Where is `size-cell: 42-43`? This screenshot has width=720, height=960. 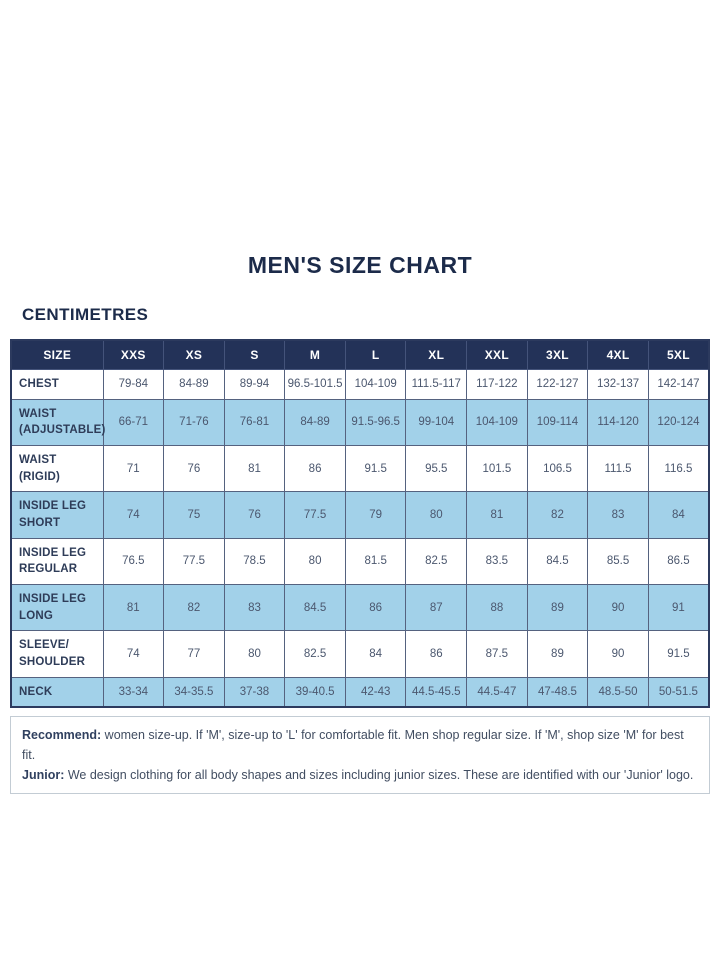 size-cell: 42-43 is located at coordinates (375, 692).